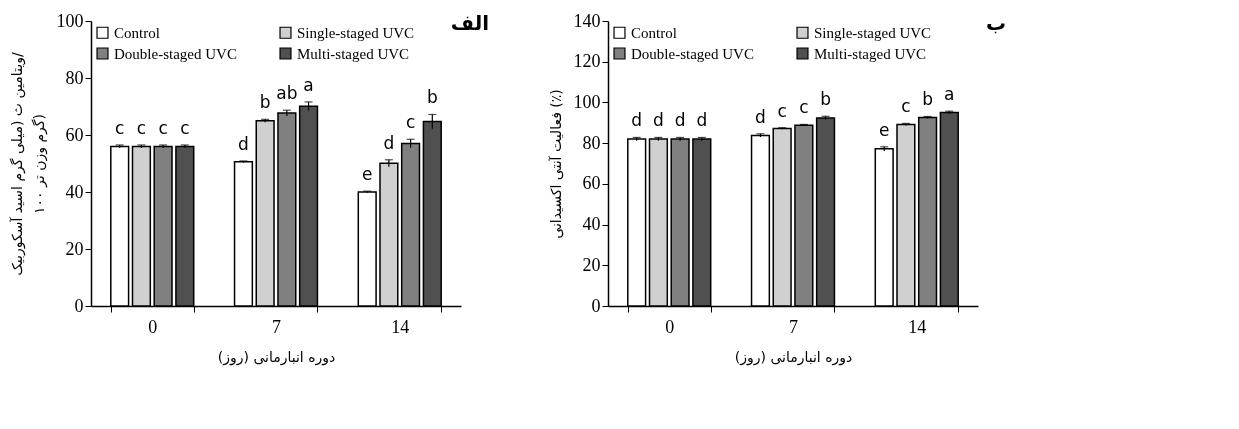 The width and height of the screenshot is (1239, 429). I want to click on data-label: ab, so click(287, 93).